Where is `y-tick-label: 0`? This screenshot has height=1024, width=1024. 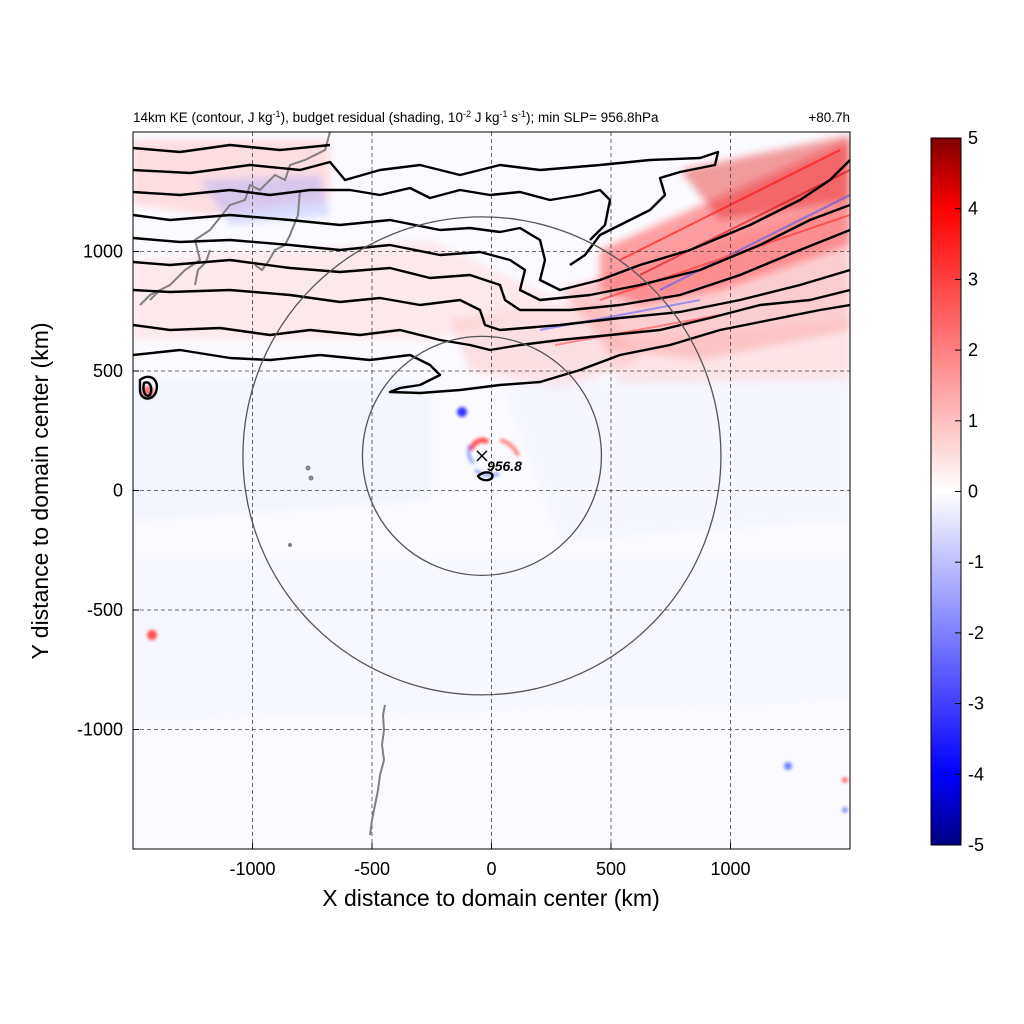 y-tick-label: 0 is located at coordinates (118, 491).